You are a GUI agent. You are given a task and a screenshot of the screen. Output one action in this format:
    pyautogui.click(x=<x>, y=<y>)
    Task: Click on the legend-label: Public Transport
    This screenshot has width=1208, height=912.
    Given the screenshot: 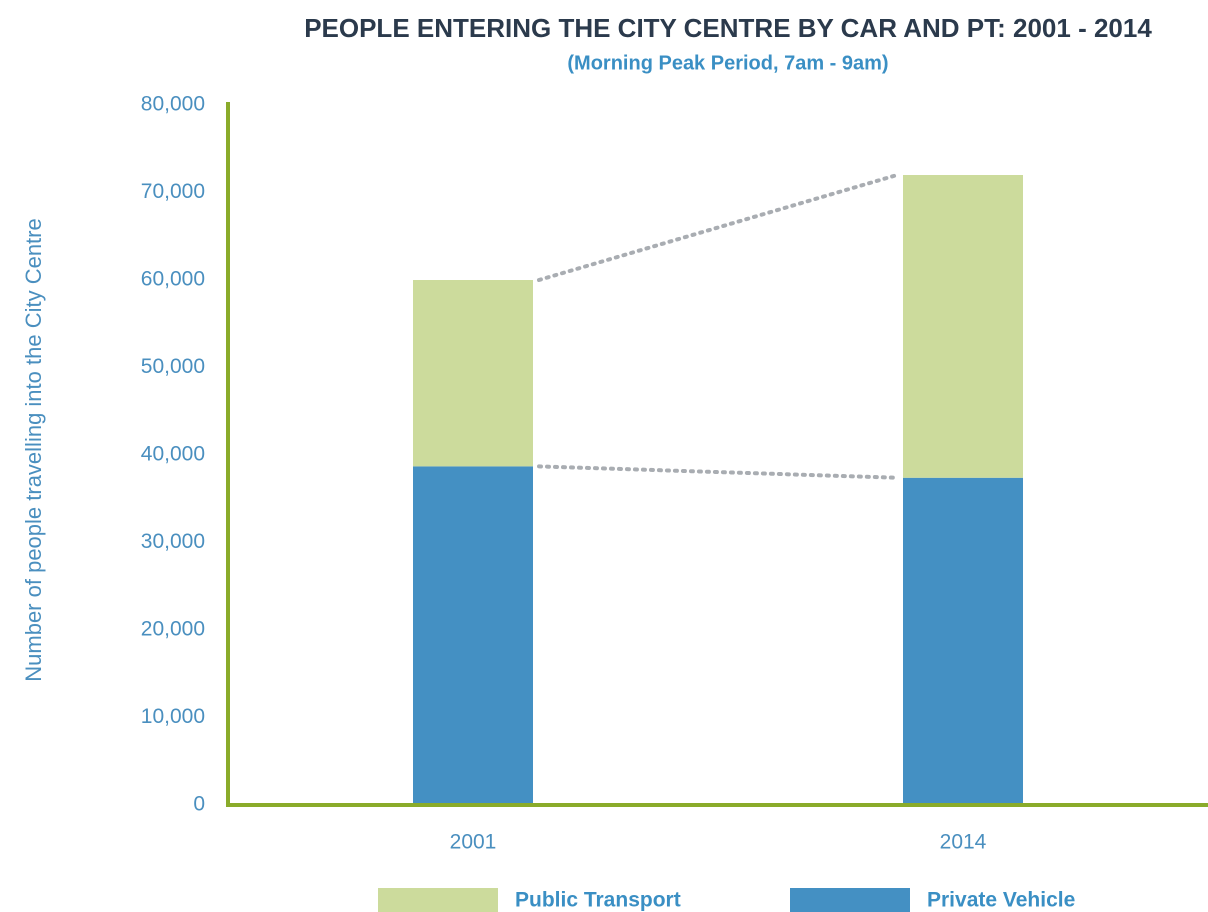 What is the action you would take?
    pyautogui.click(x=598, y=900)
    